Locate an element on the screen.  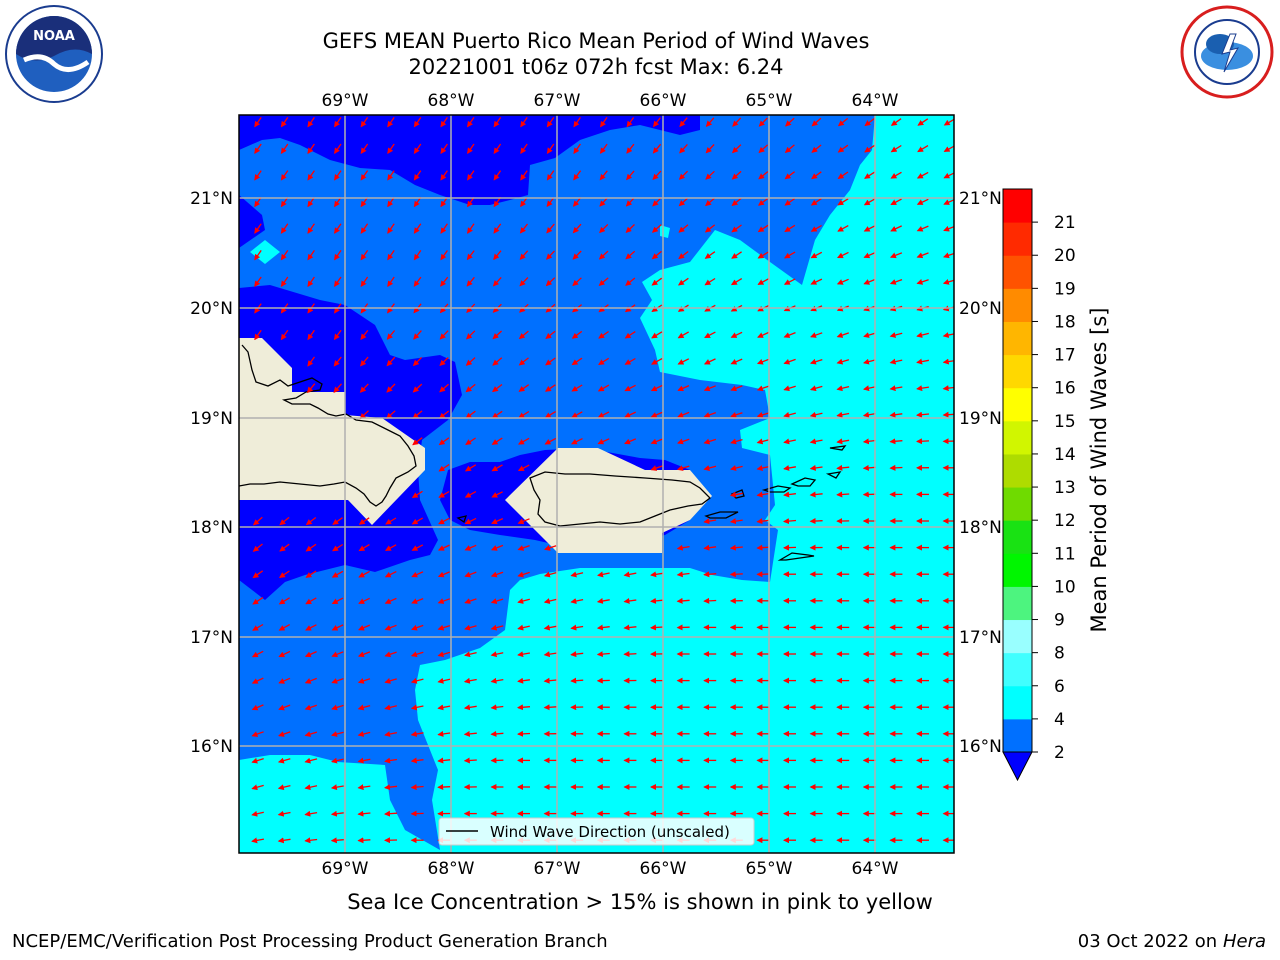
lon-label-top: 68°W is located at coordinates (451, 101).